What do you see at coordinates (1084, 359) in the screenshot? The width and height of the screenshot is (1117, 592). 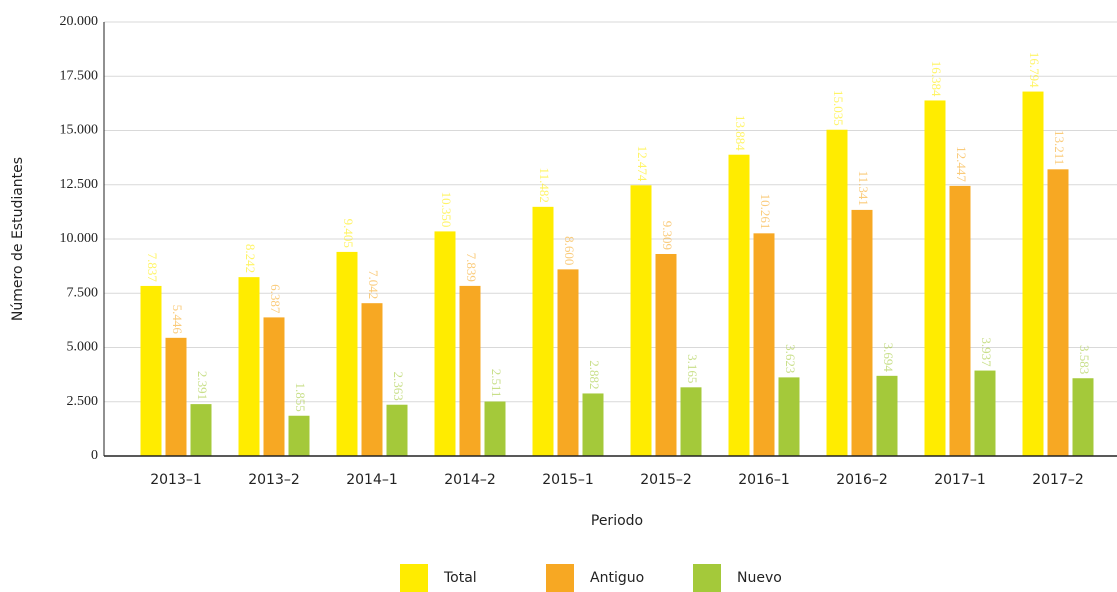 I see `value-label: 3.583` at bounding box center [1084, 359].